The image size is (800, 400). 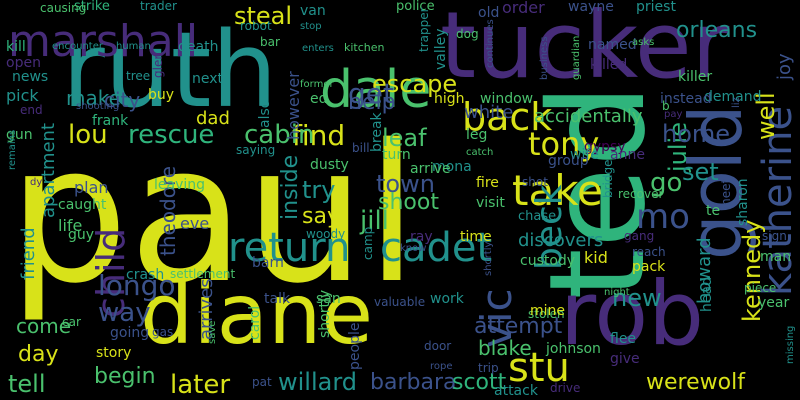 What do you see at coordinates (591, 7) in the screenshot?
I see `word-wayne: wayne` at bounding box center [591, 7].